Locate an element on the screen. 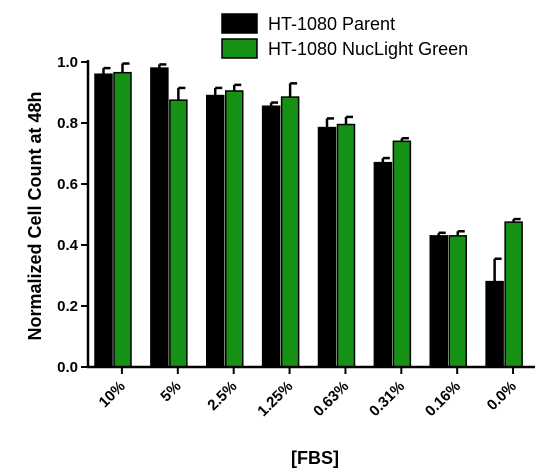 This screenshot has height=474, width=547. x-tick-label: 0.0% is located at coordinates (502, 396).